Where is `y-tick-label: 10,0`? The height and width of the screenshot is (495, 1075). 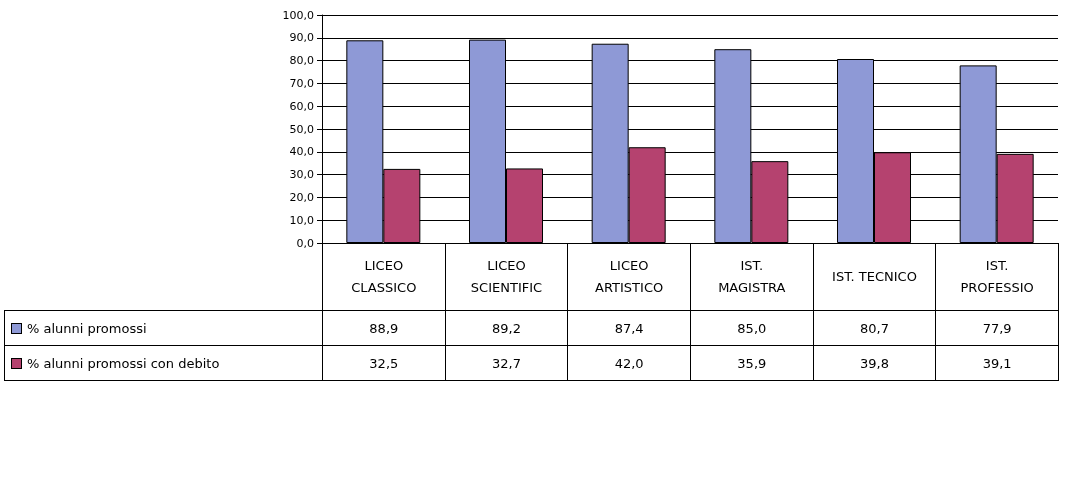
y-tick-label: 10,0 is located at coordinates (301, 220).